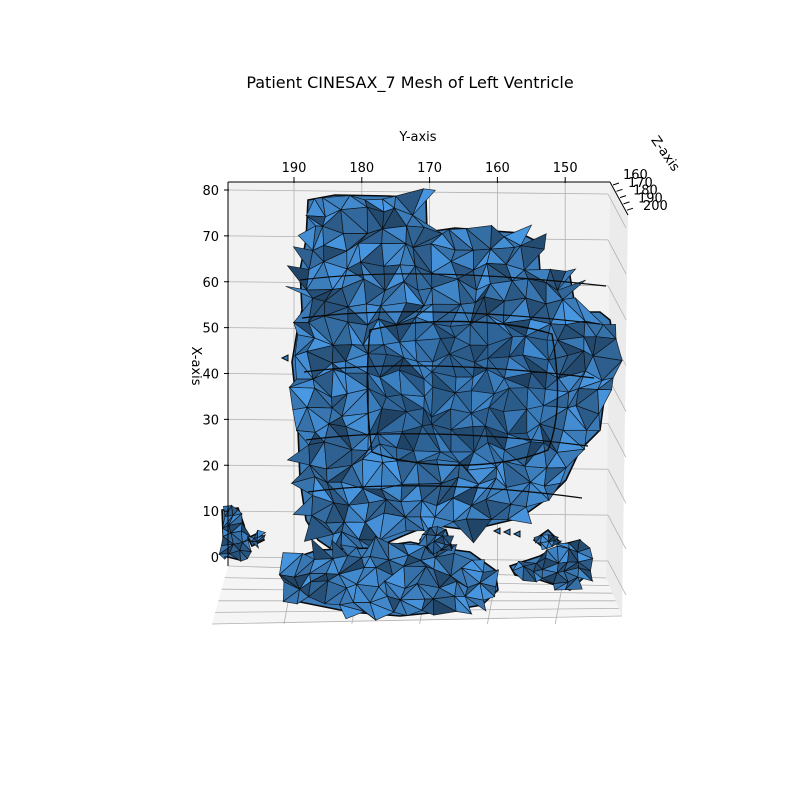  I want to click on fragment-right, so click(551, 564).